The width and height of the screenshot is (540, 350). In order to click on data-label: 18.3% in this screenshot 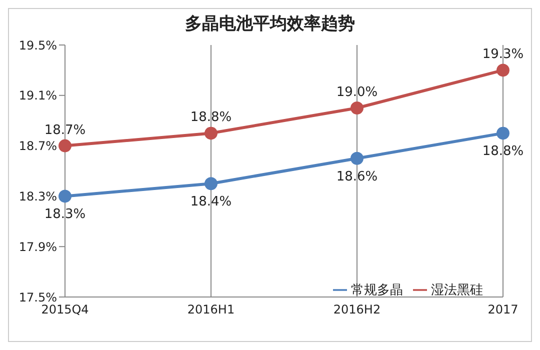, I will do `click(65, 214)`.